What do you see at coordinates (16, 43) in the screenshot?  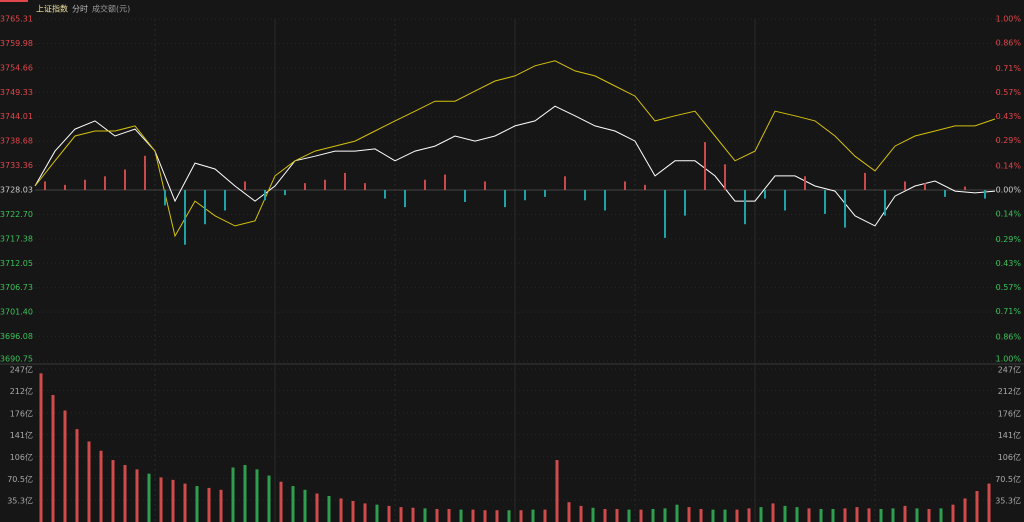 I see `y-tick-label: 3759.98` at bounding box center [16, 43].